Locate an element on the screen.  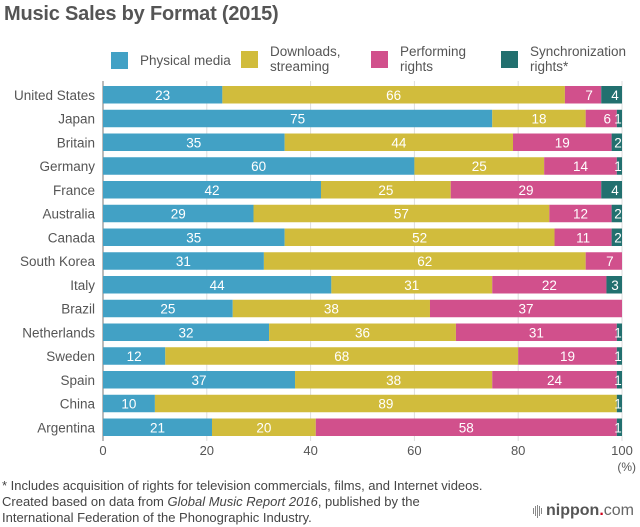
legend-item-physical-media: Physical media is located at coordinates (171, 60).